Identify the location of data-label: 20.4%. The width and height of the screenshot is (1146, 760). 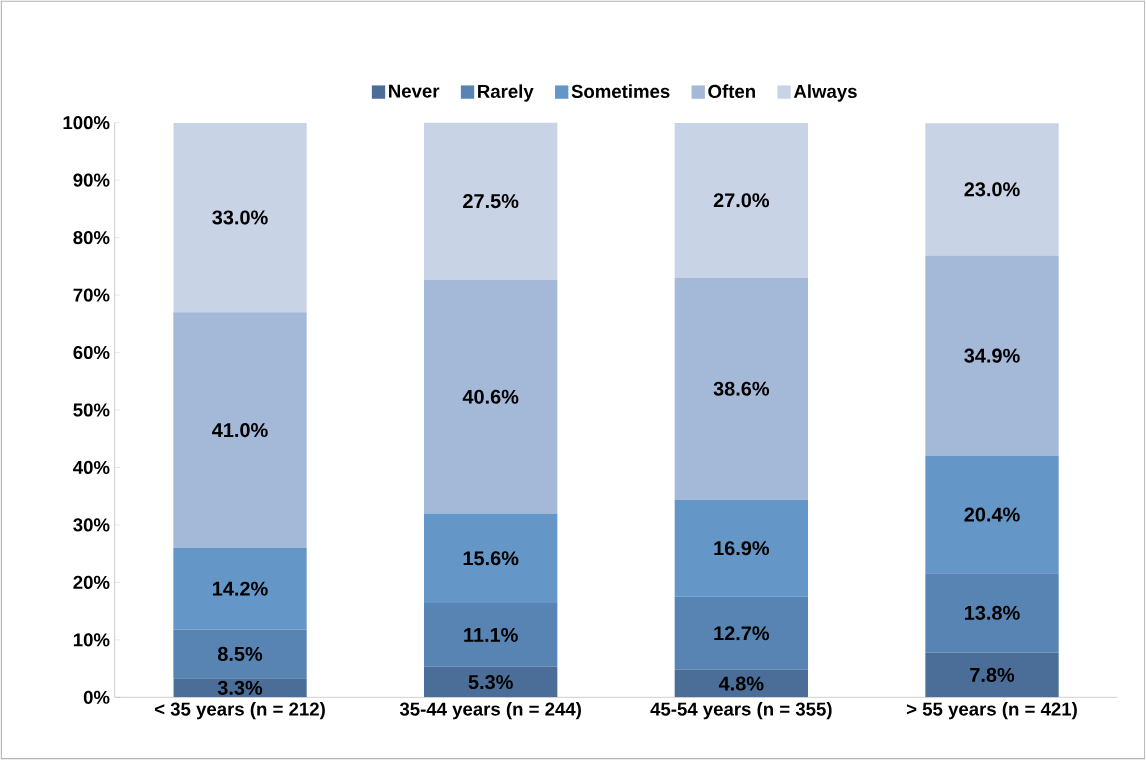
(992, 514).